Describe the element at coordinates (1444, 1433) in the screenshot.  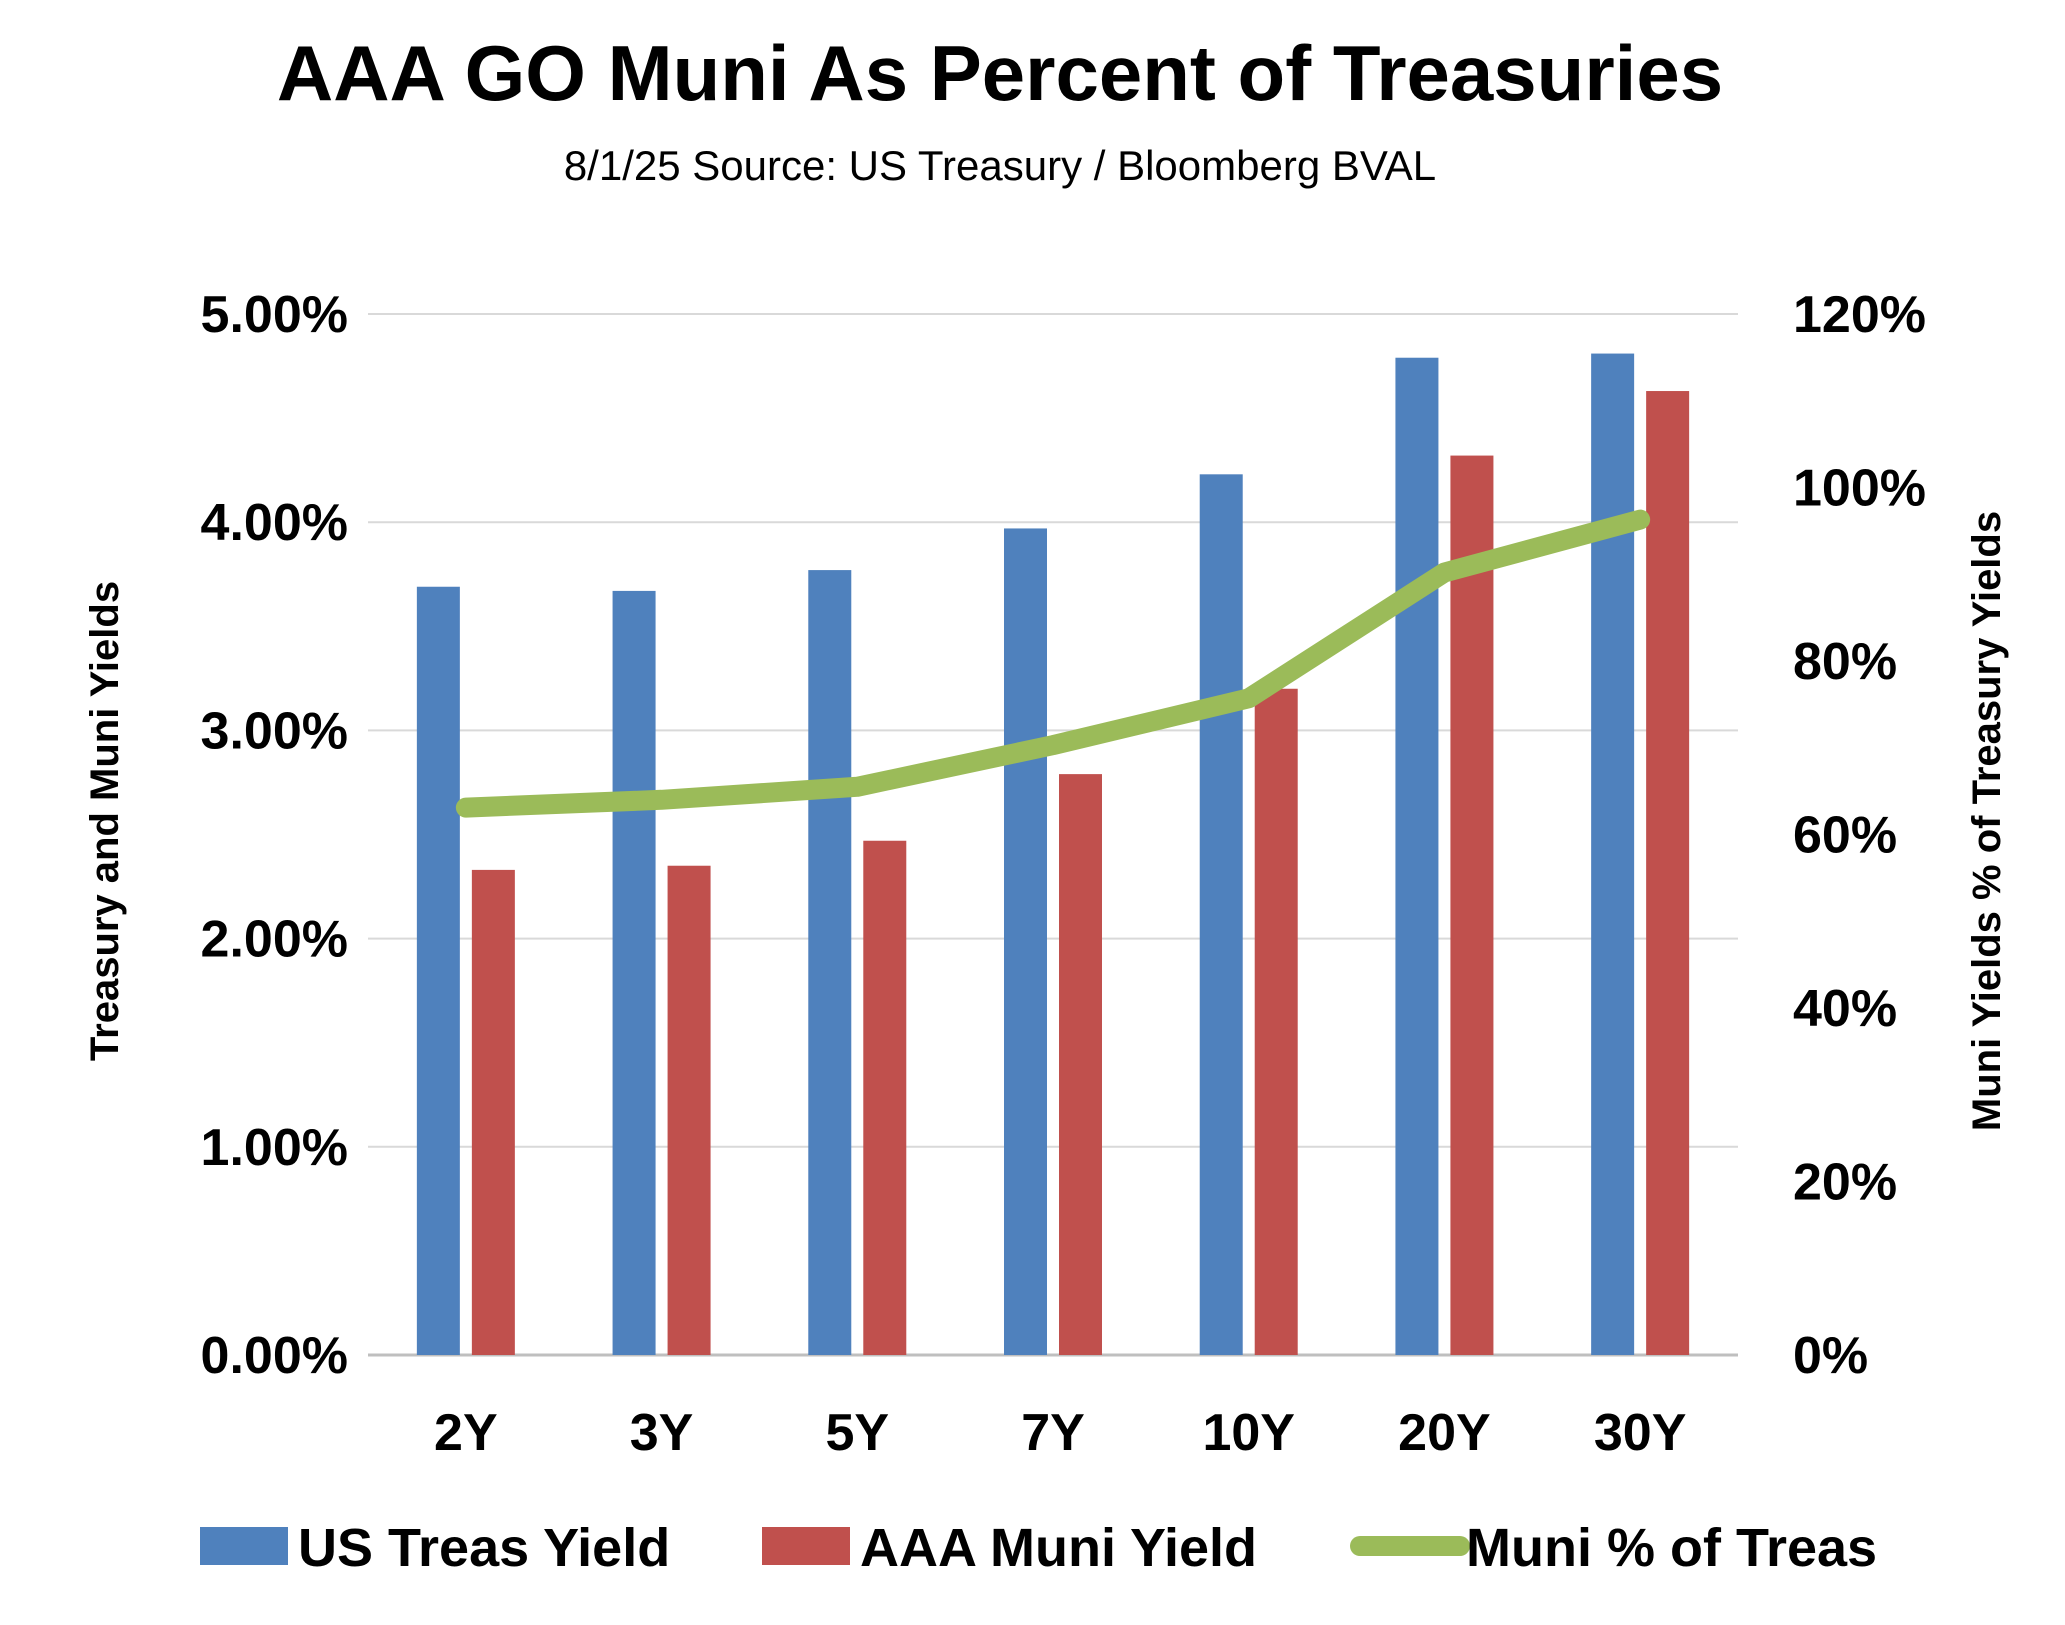
I see `x-tick-label: 20Y` at that location.